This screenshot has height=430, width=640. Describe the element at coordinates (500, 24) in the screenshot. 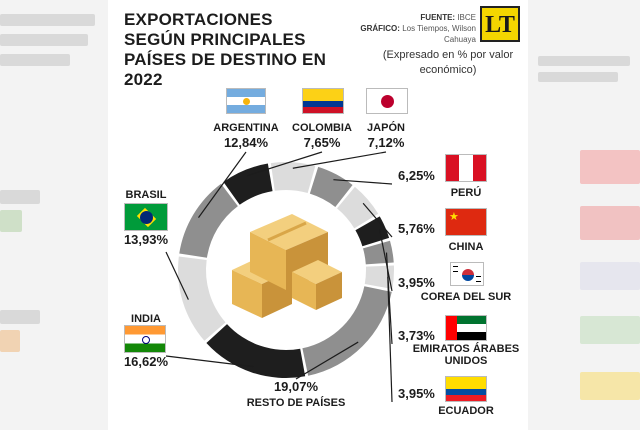

I see `los-tiempos-logo: LT` at that location.